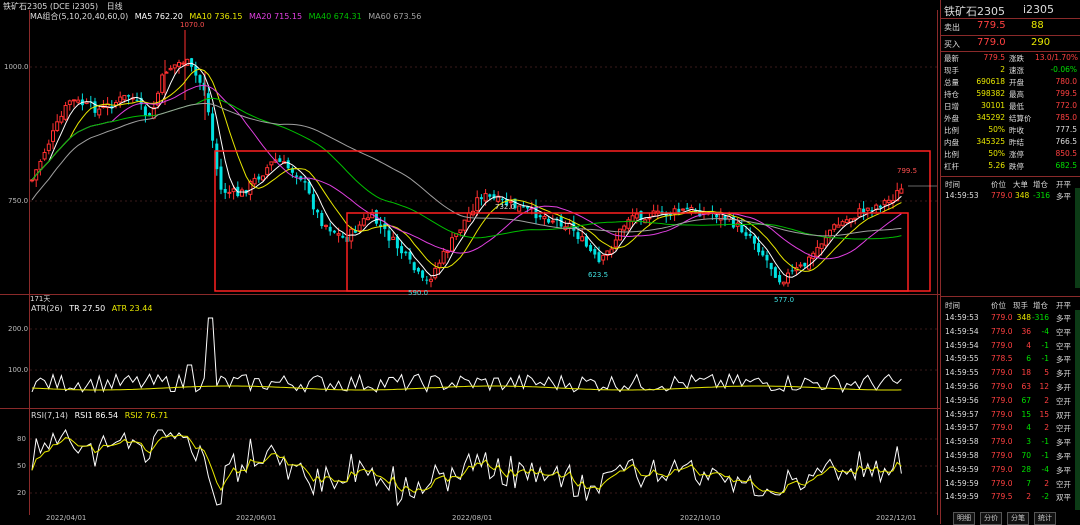 This screenshot has height=525, width=1080. What do you see at coordinates (1063, 346) in the screenshot?
I see `tick-open: 空平` at bounding box center [1063, 346].